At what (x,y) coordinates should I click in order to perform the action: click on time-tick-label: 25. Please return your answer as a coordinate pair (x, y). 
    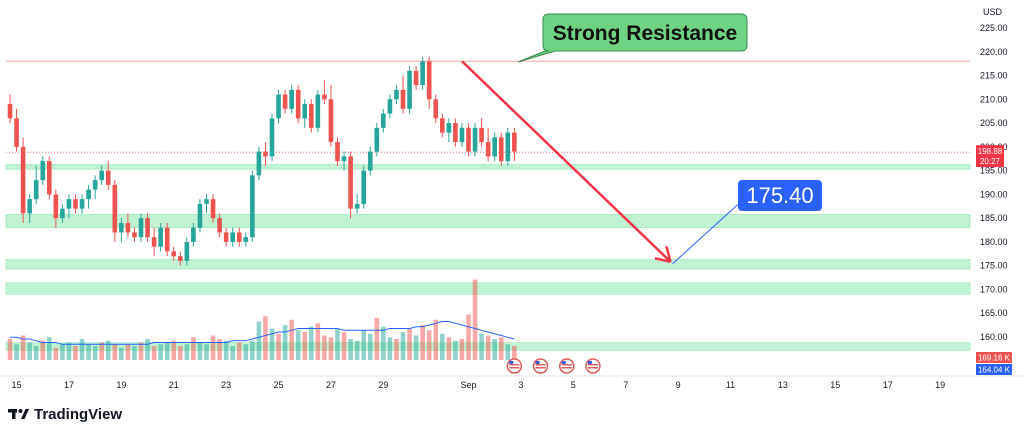
    Looking at the image, I should click on (279, 385).